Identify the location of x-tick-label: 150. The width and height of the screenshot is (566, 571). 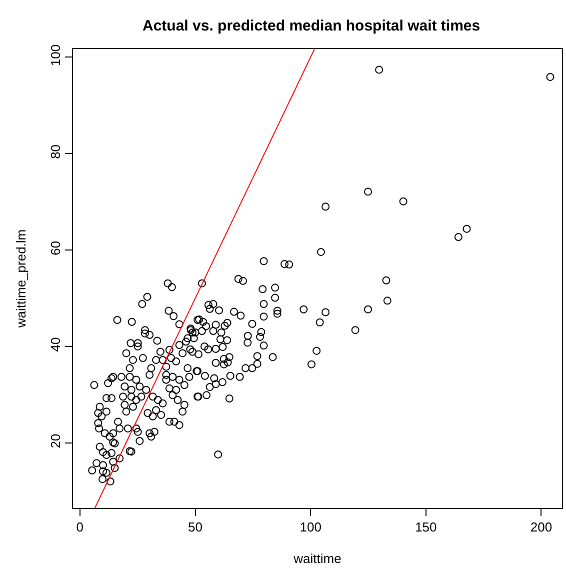
(426, 527).